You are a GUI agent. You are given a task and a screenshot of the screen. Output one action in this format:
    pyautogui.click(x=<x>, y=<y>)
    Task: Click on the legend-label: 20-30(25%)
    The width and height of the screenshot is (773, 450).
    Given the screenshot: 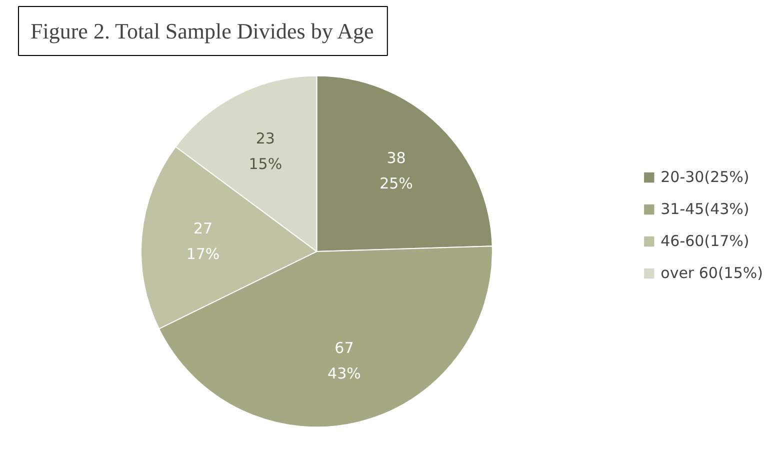 What is the action you would take?
    pyautogui.click(x=705, y=177)
    